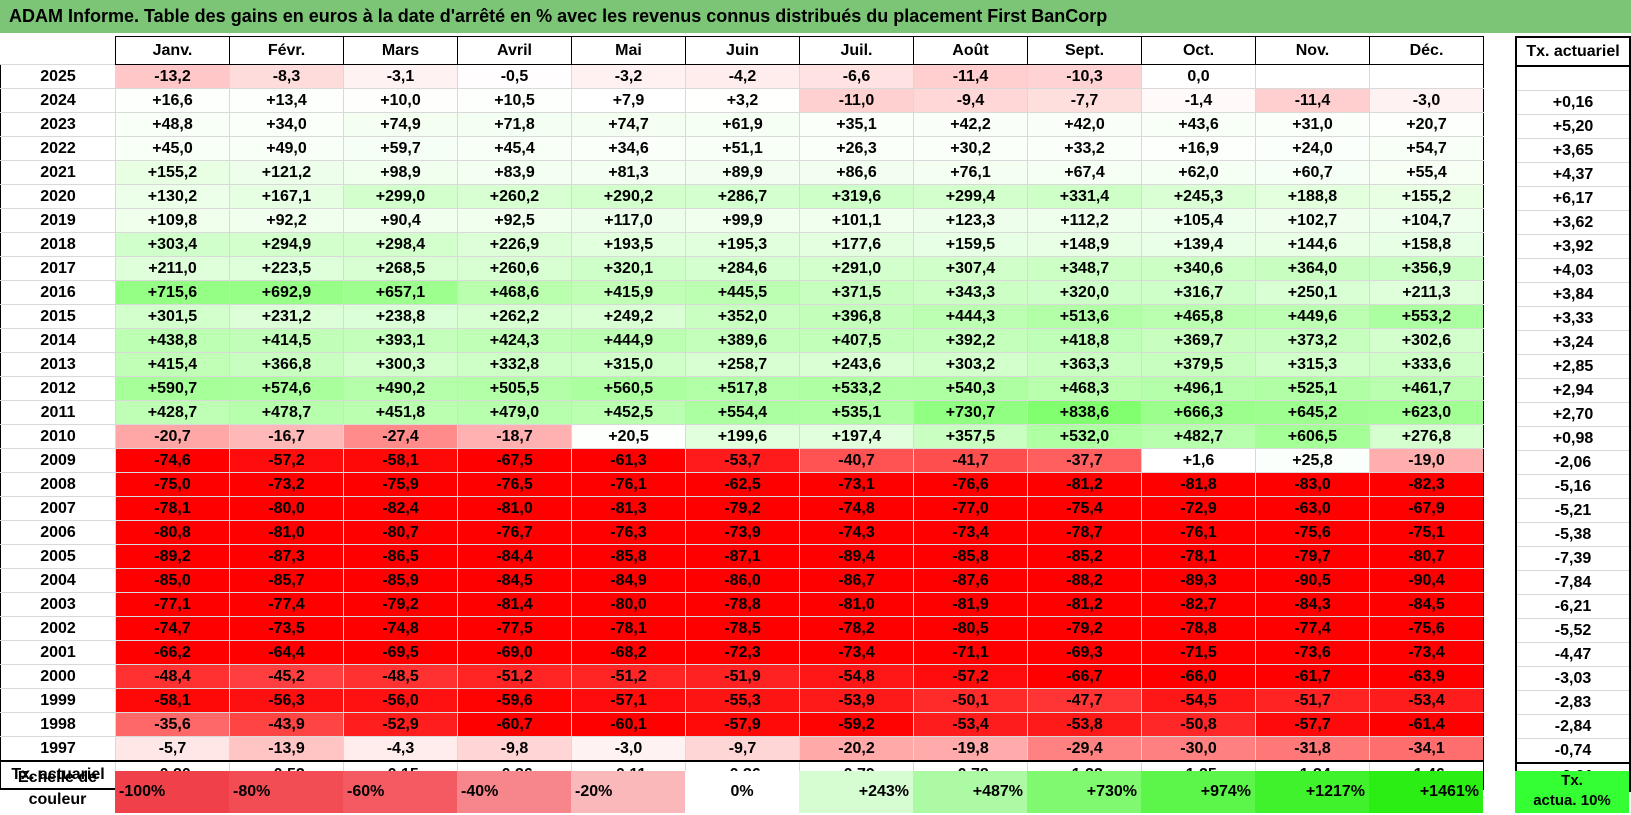 This screenshot has width=1631, height=815. What do you see at coordinates (1426, 532) in the screenshot?
I see `gain-cell: -75,1` at bounding box center [1426, 532].